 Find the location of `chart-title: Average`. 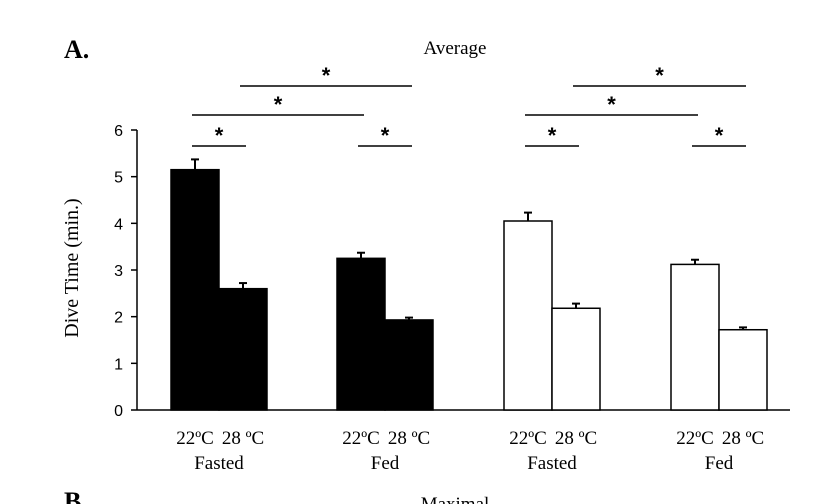

chart-title: Average is located at coordinates (455, 48).